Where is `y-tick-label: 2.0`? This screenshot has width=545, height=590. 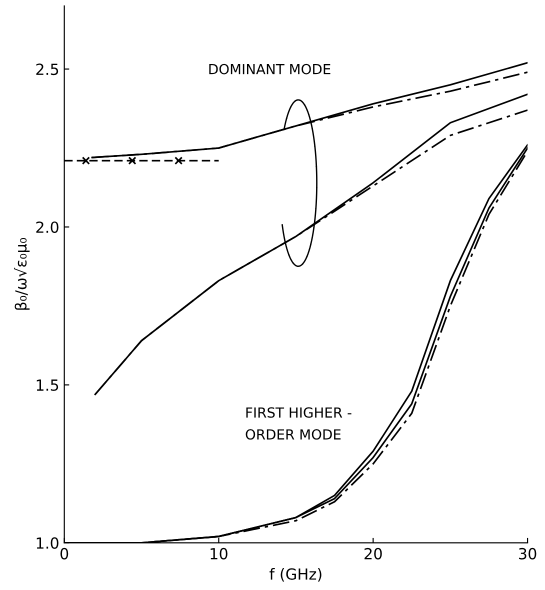 y-tick-label: 2.0 is located at coordinates (47, 227).